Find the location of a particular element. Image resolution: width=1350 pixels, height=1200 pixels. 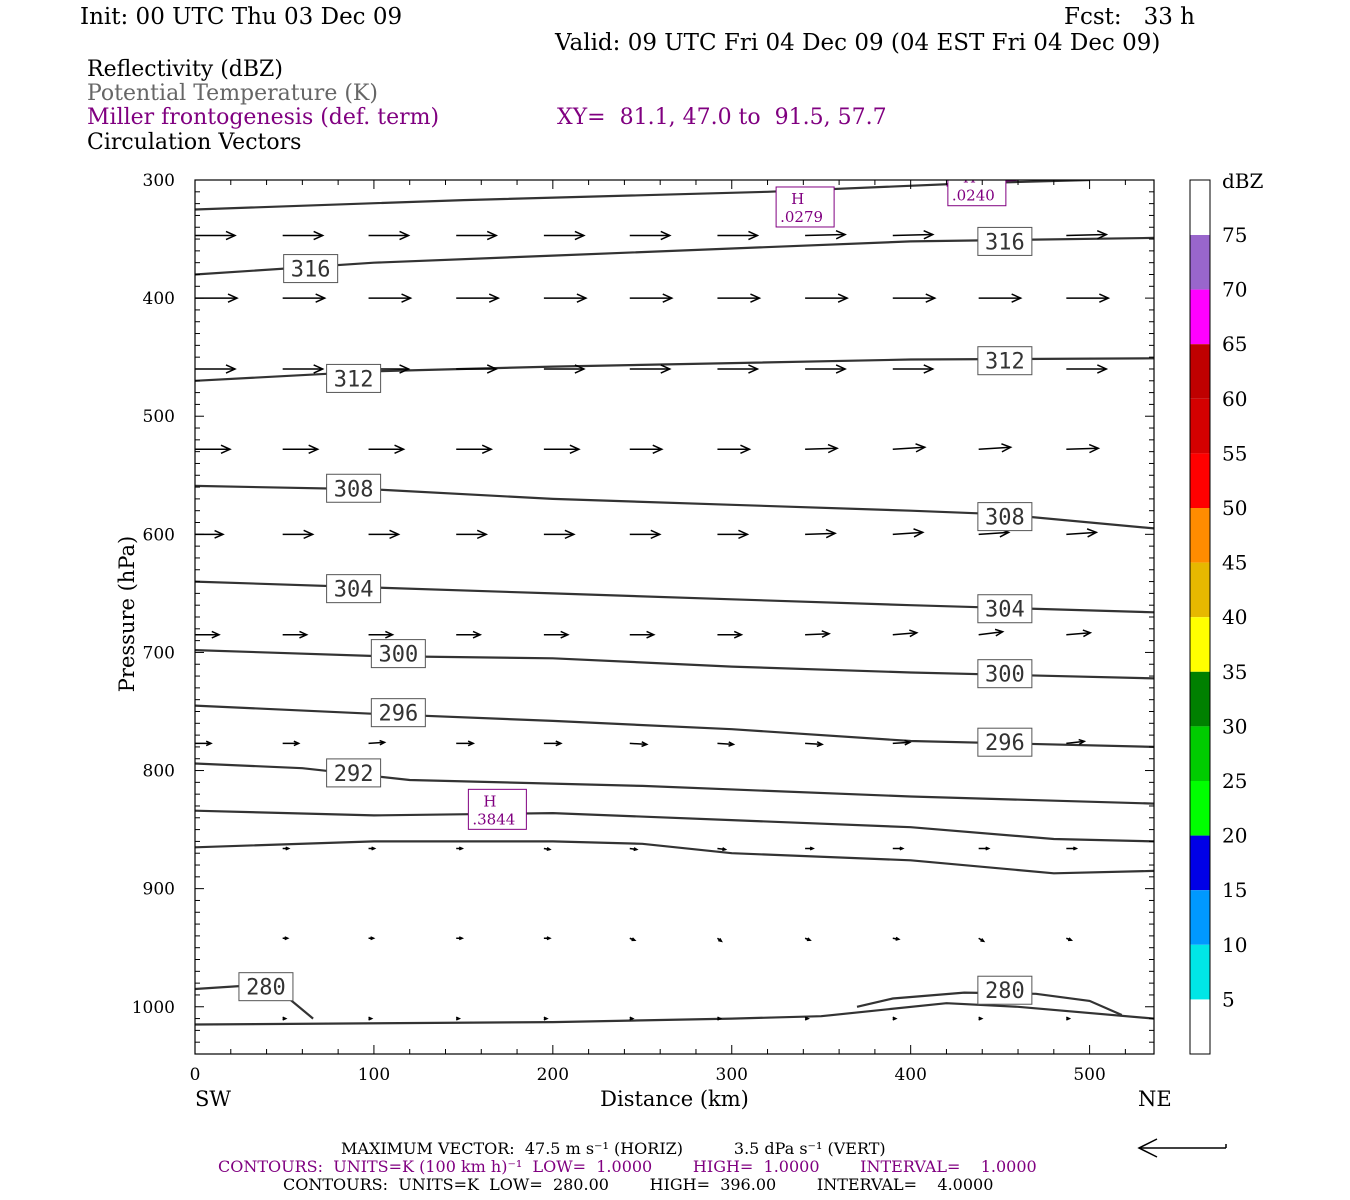

colorbar-tick-label: 65 is located at coordinates (1234, 344).